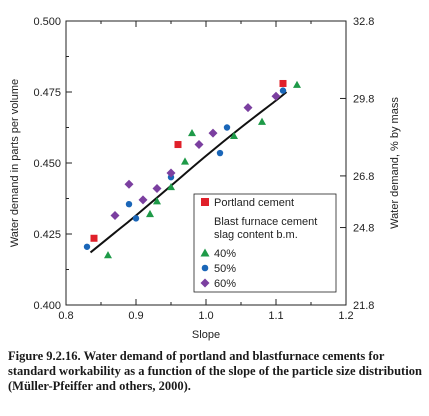 The height and width of the screenshot is (416, 429). I want to click on y2-tick-label: 26.8, so click(363, 177).